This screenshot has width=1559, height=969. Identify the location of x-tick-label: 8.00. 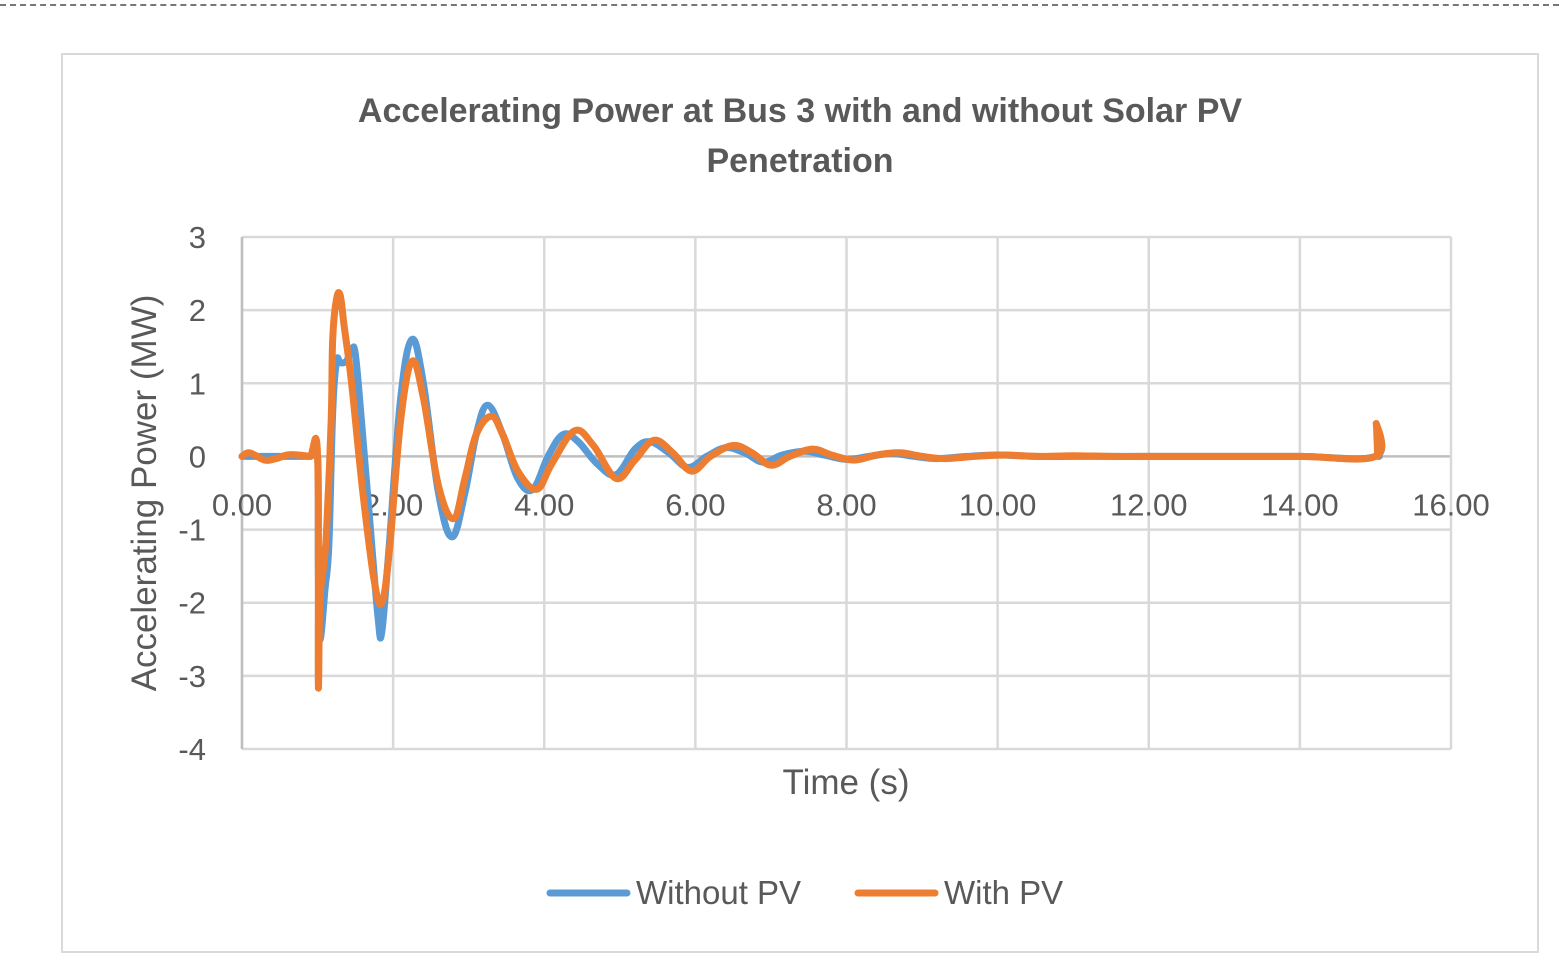
(846, 504).